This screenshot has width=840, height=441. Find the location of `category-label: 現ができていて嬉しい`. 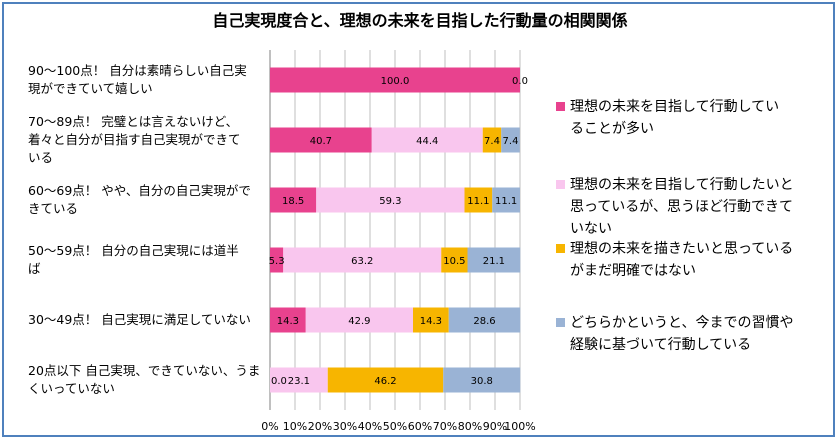

category-label: 現ができていて嬉しい is located at coordinates (90, 88).